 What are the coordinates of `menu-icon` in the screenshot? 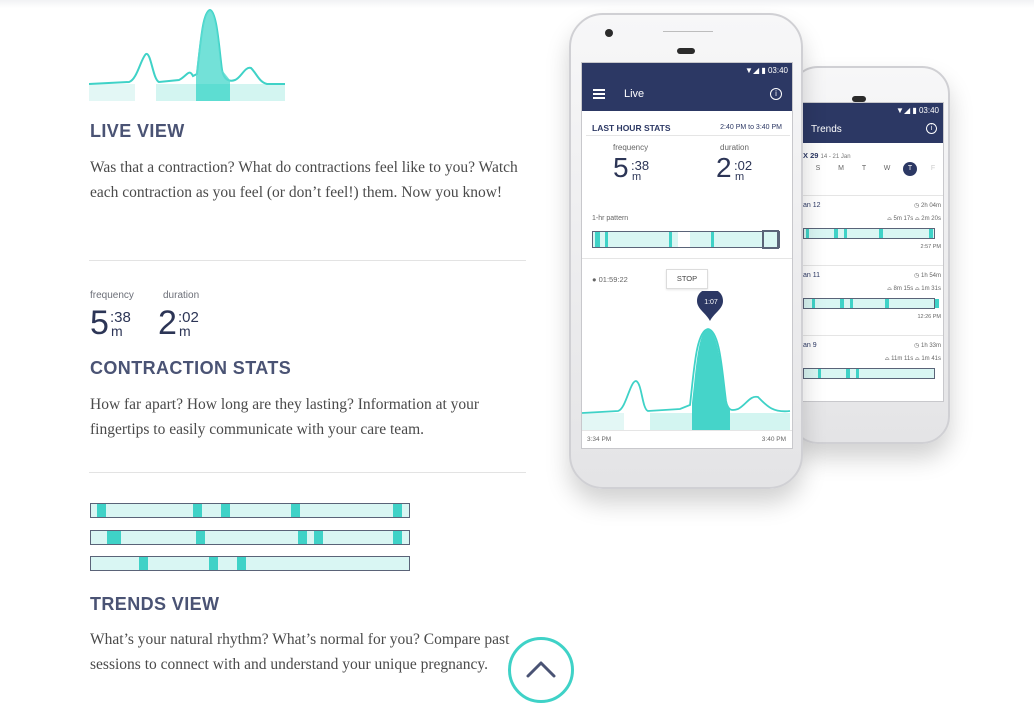 It's located at (599, 94).